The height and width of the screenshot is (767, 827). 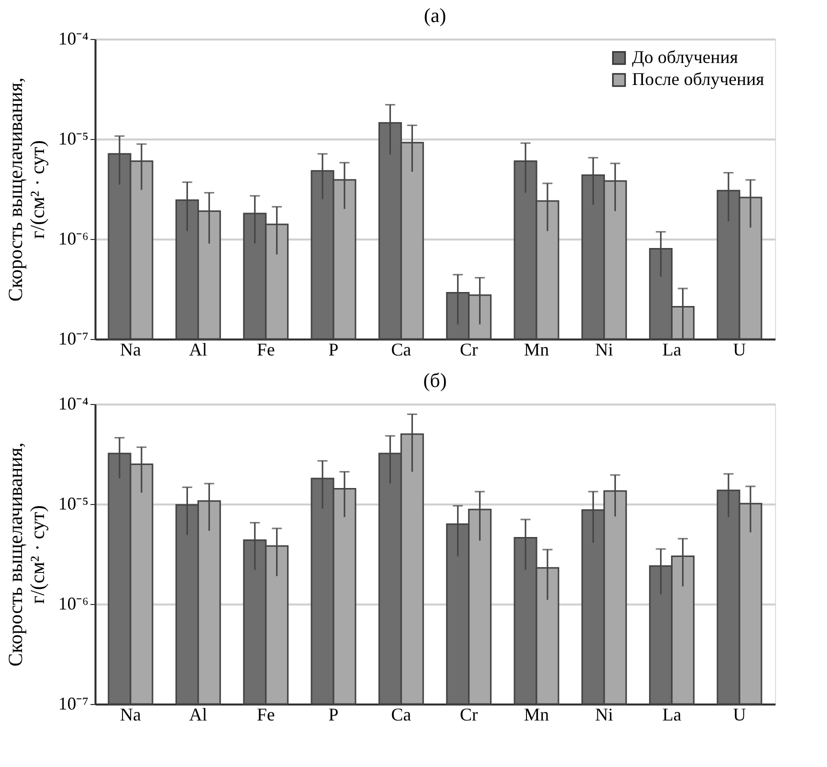 What do you see at coordinates (685, 57) in the screenshot?
I see `legend-label: До облучения` at bounding box center [685, 57].